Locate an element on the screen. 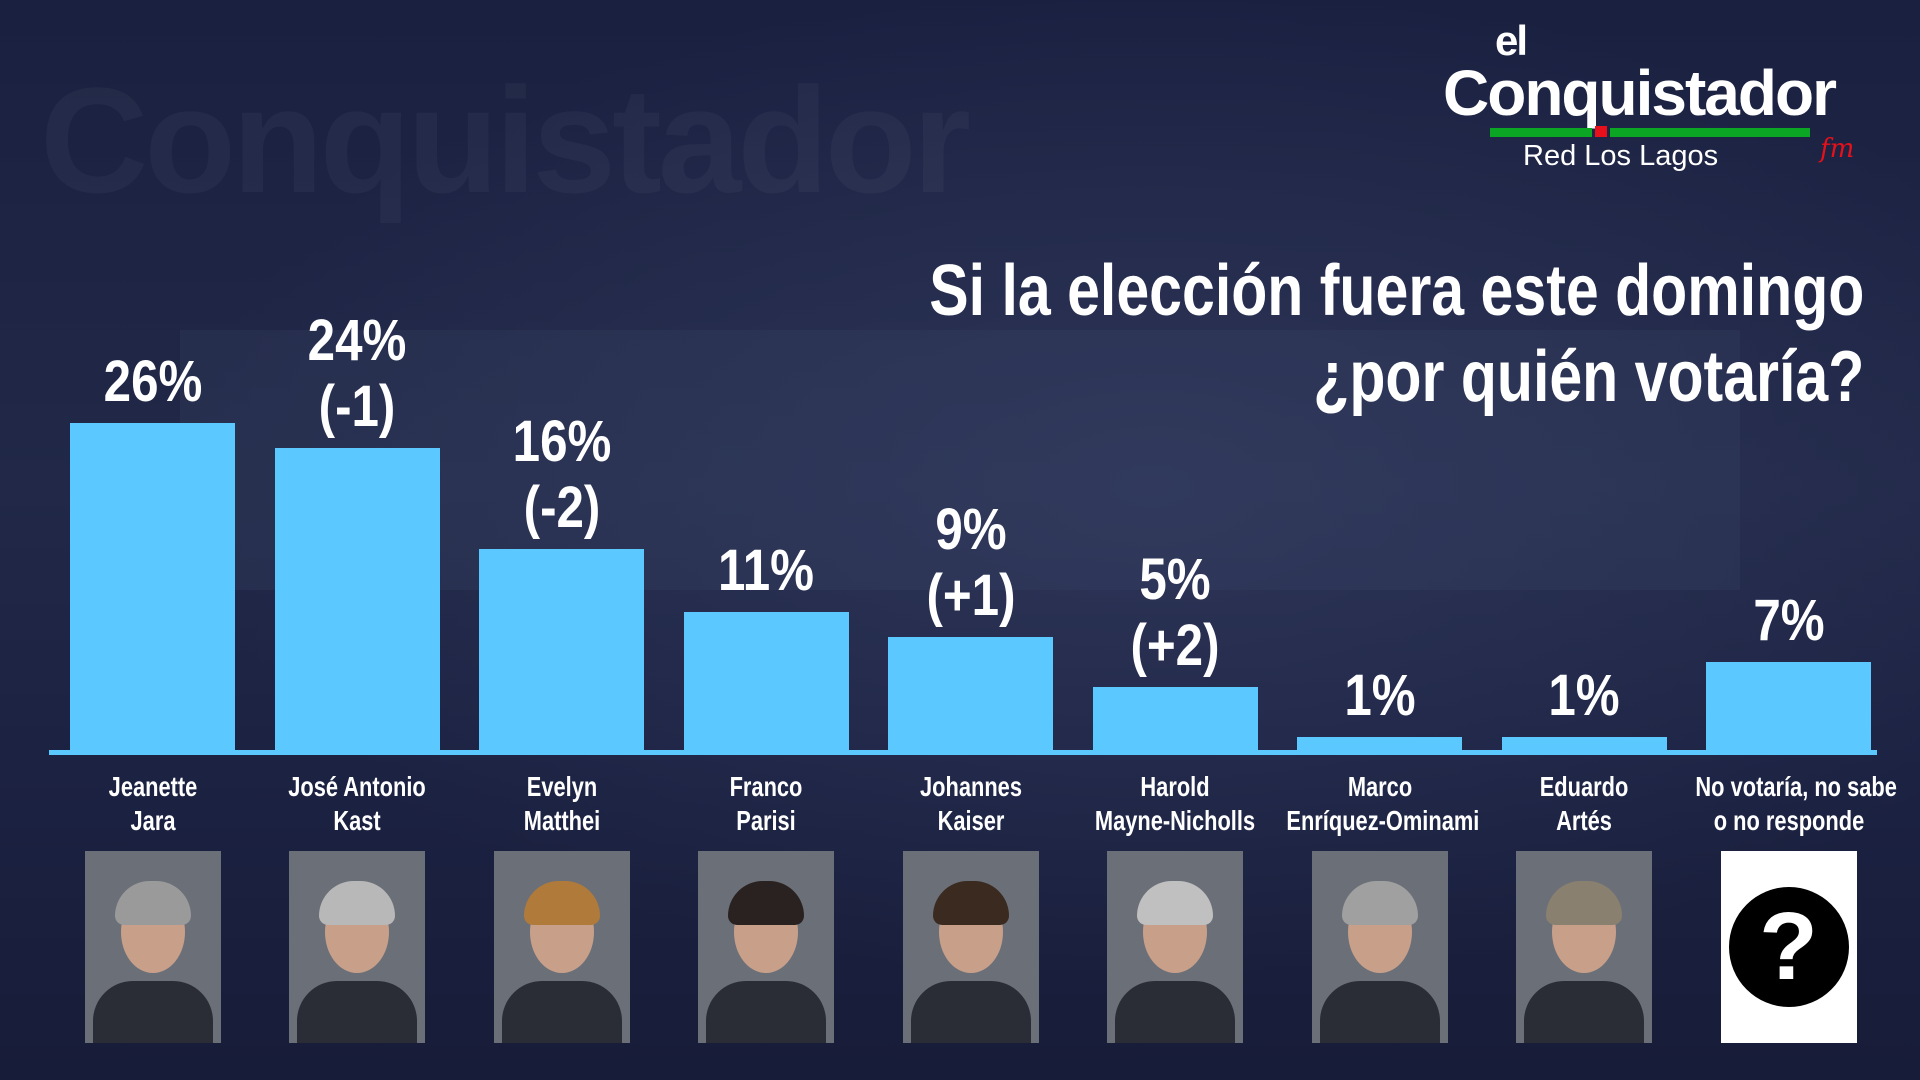 The width and height of the screenshot is (1920, 1080). change-label: (-2) is located at coordinates (561, 507).